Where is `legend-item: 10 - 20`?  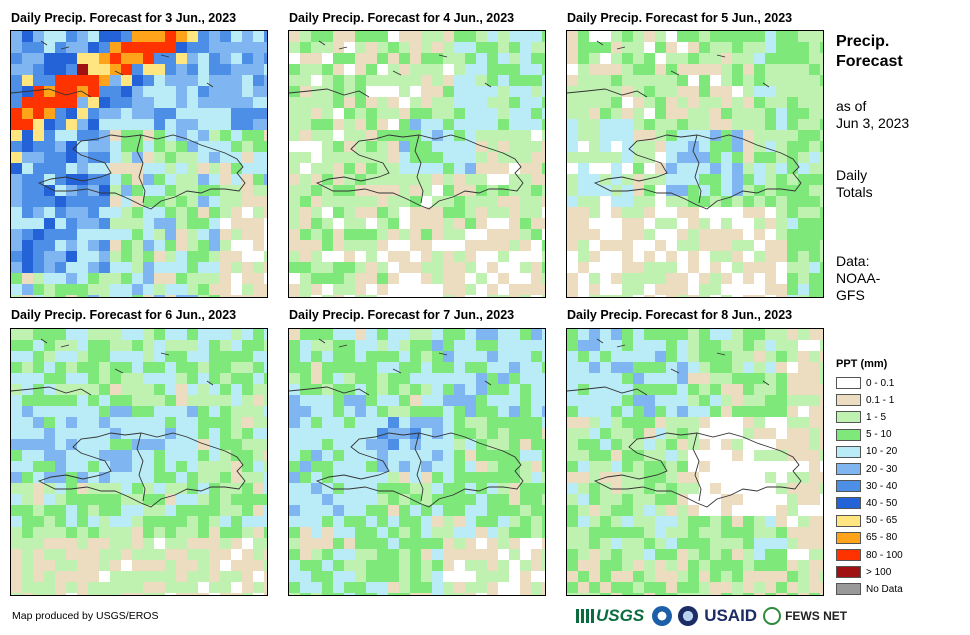 legend-item: 10 - 20 is located at coordinates (866, 452).